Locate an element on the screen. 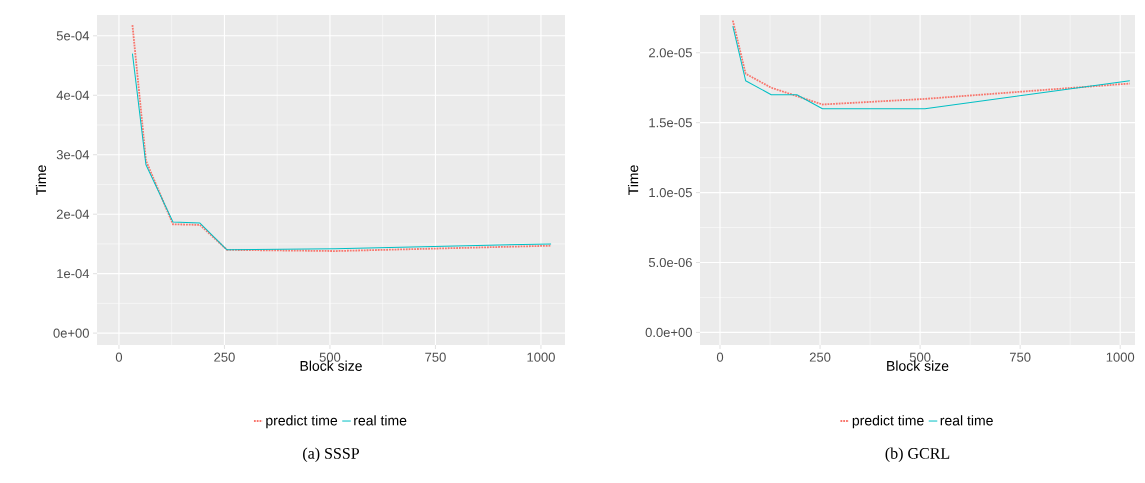 This screenshot has height=483, width=1145. text: (a) SSSP is located at coordinates (331, 455).